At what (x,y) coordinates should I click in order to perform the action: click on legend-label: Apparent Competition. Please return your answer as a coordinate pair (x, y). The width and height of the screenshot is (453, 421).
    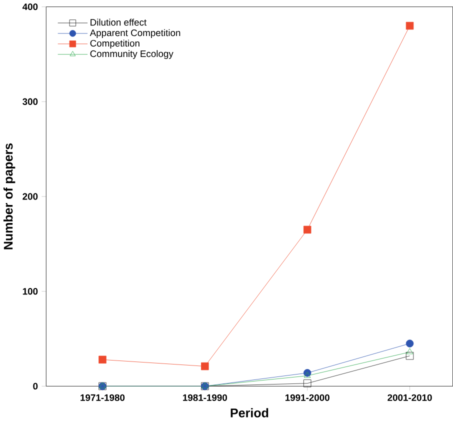
    Looking at the image, I should click on (135, 33).